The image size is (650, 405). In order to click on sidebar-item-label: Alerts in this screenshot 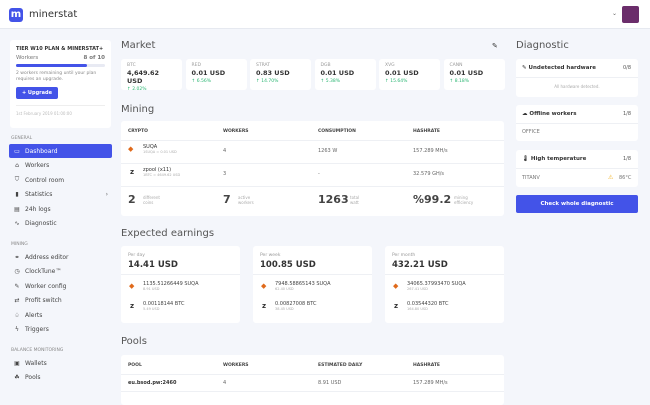, I will do `click(34, 315)`.